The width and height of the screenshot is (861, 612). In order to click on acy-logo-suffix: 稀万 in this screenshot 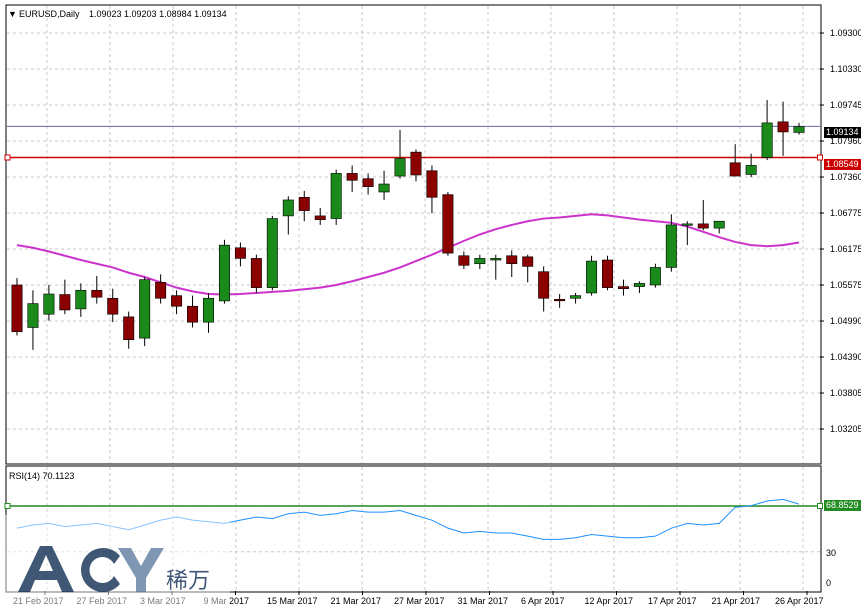, I will do `click(188, 581)`.